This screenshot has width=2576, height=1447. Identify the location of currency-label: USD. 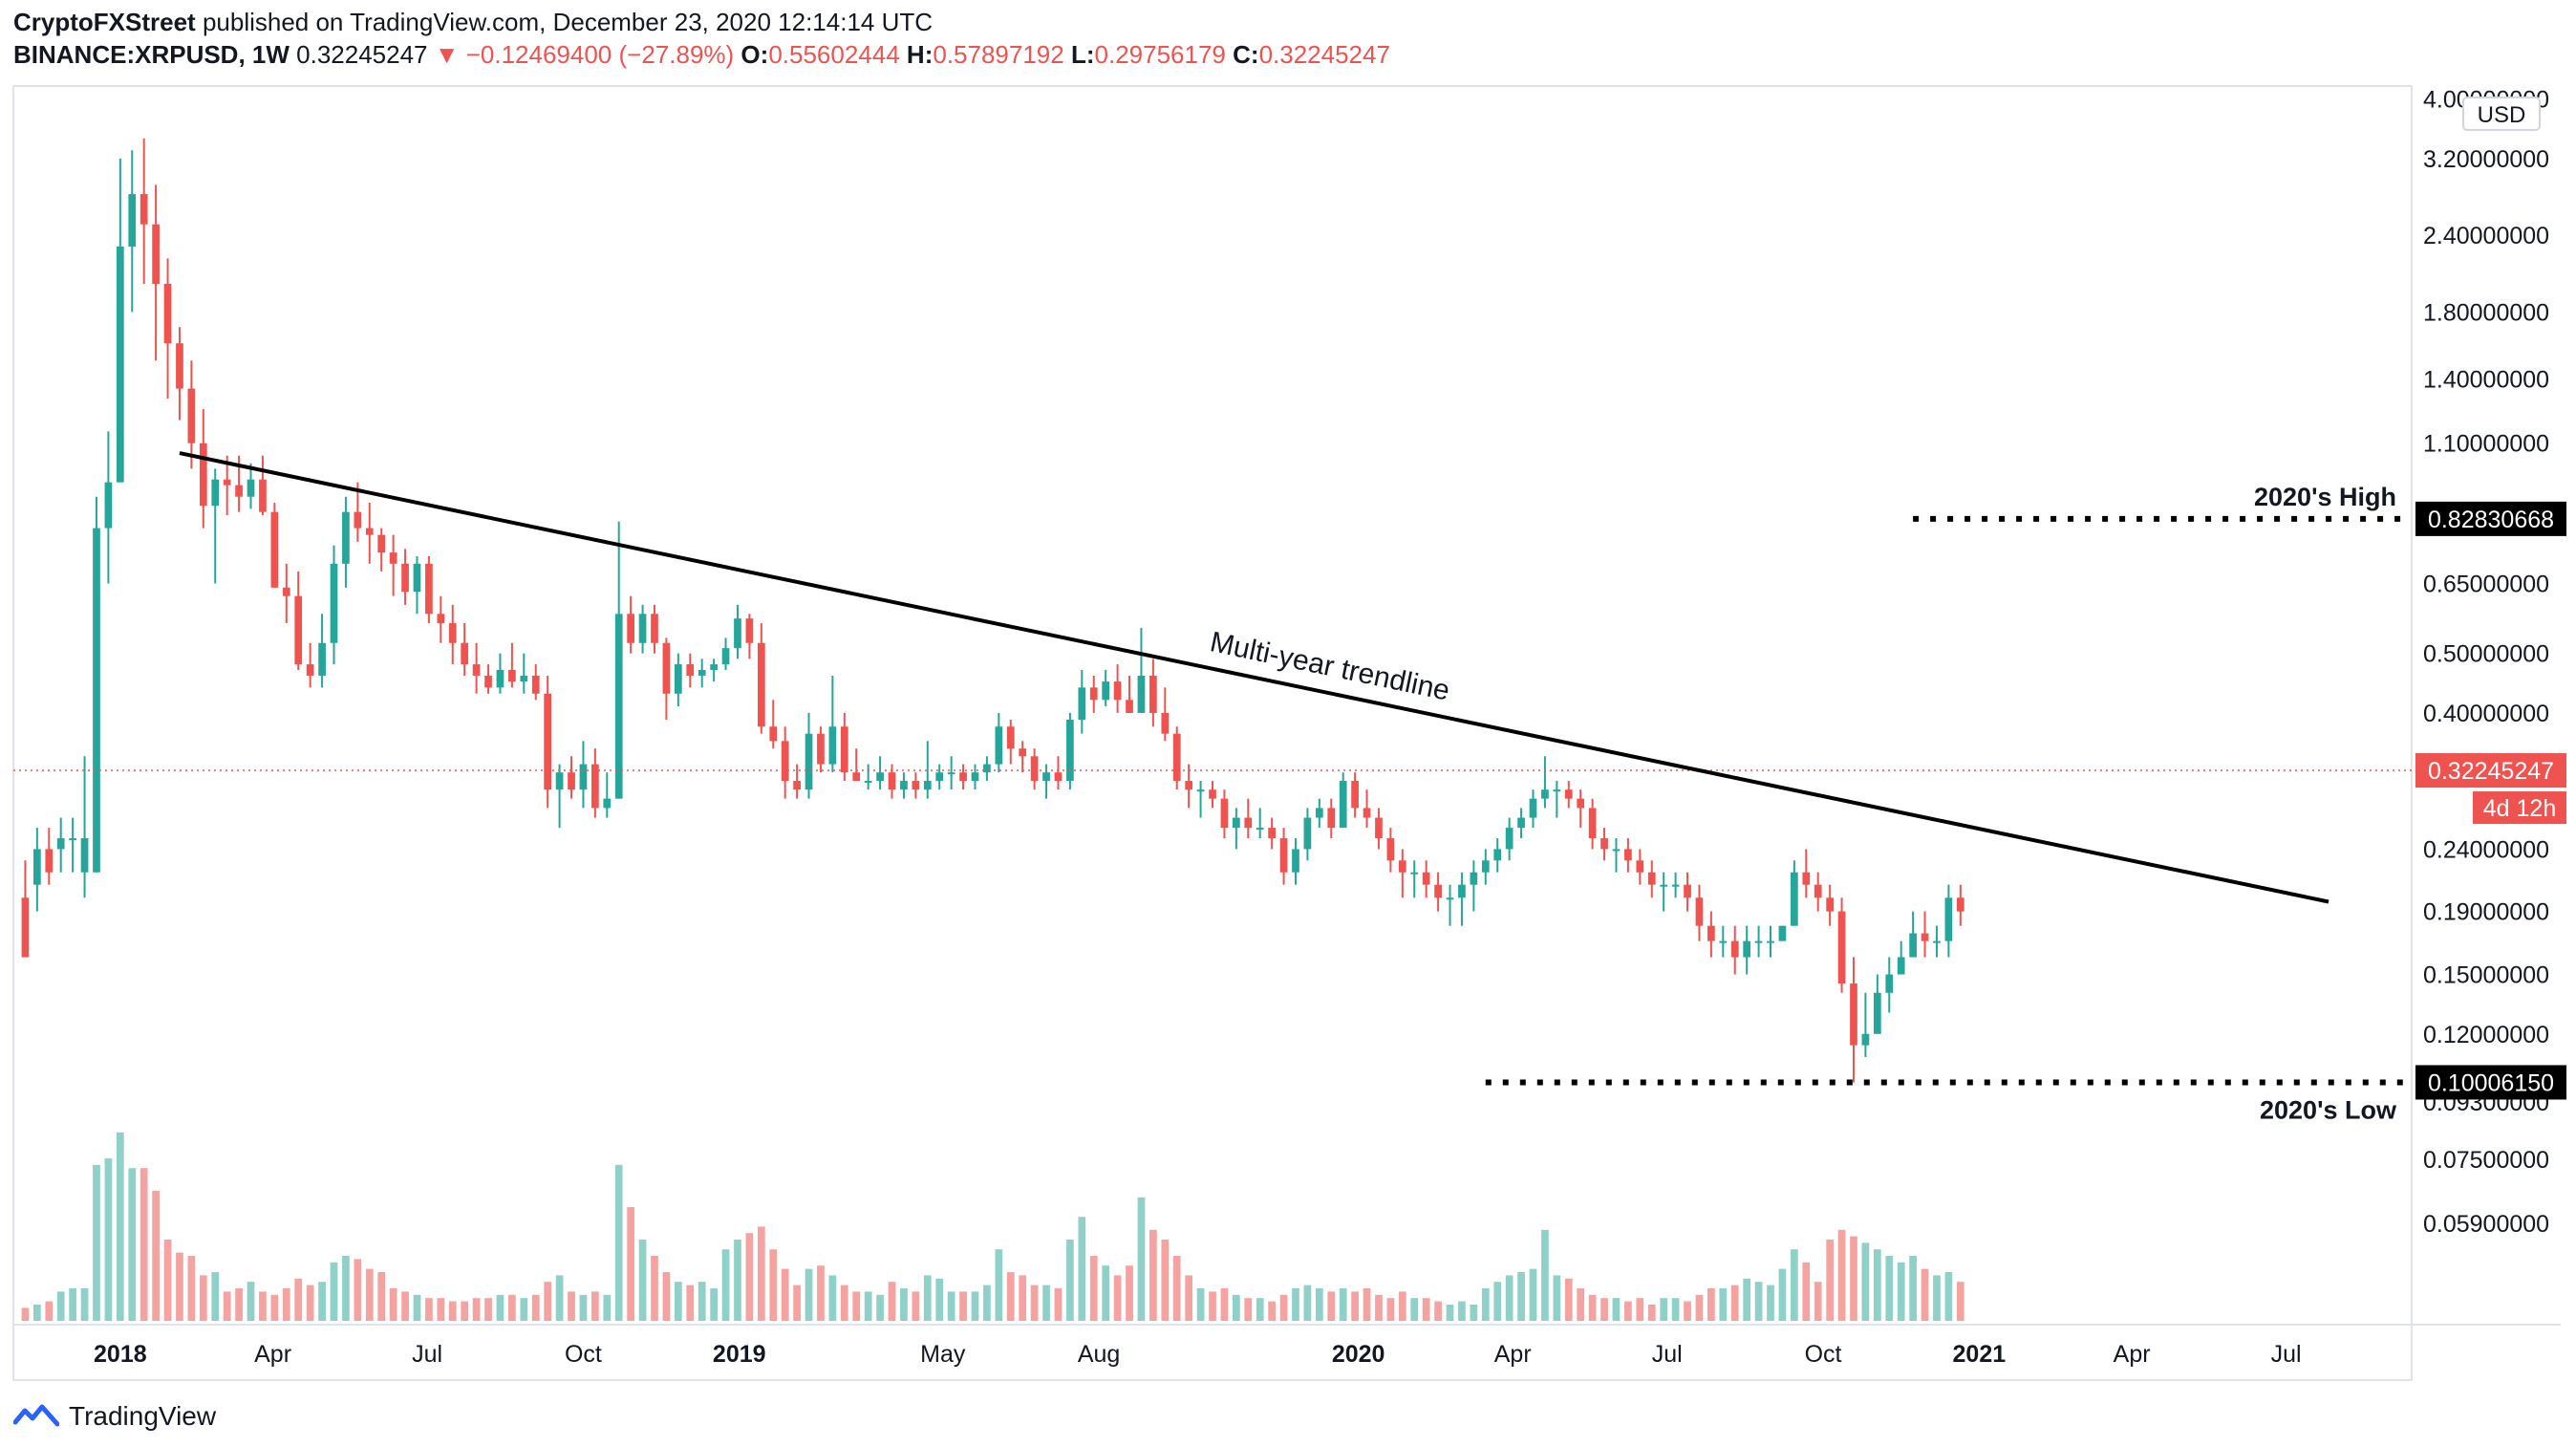
(2502, 115).